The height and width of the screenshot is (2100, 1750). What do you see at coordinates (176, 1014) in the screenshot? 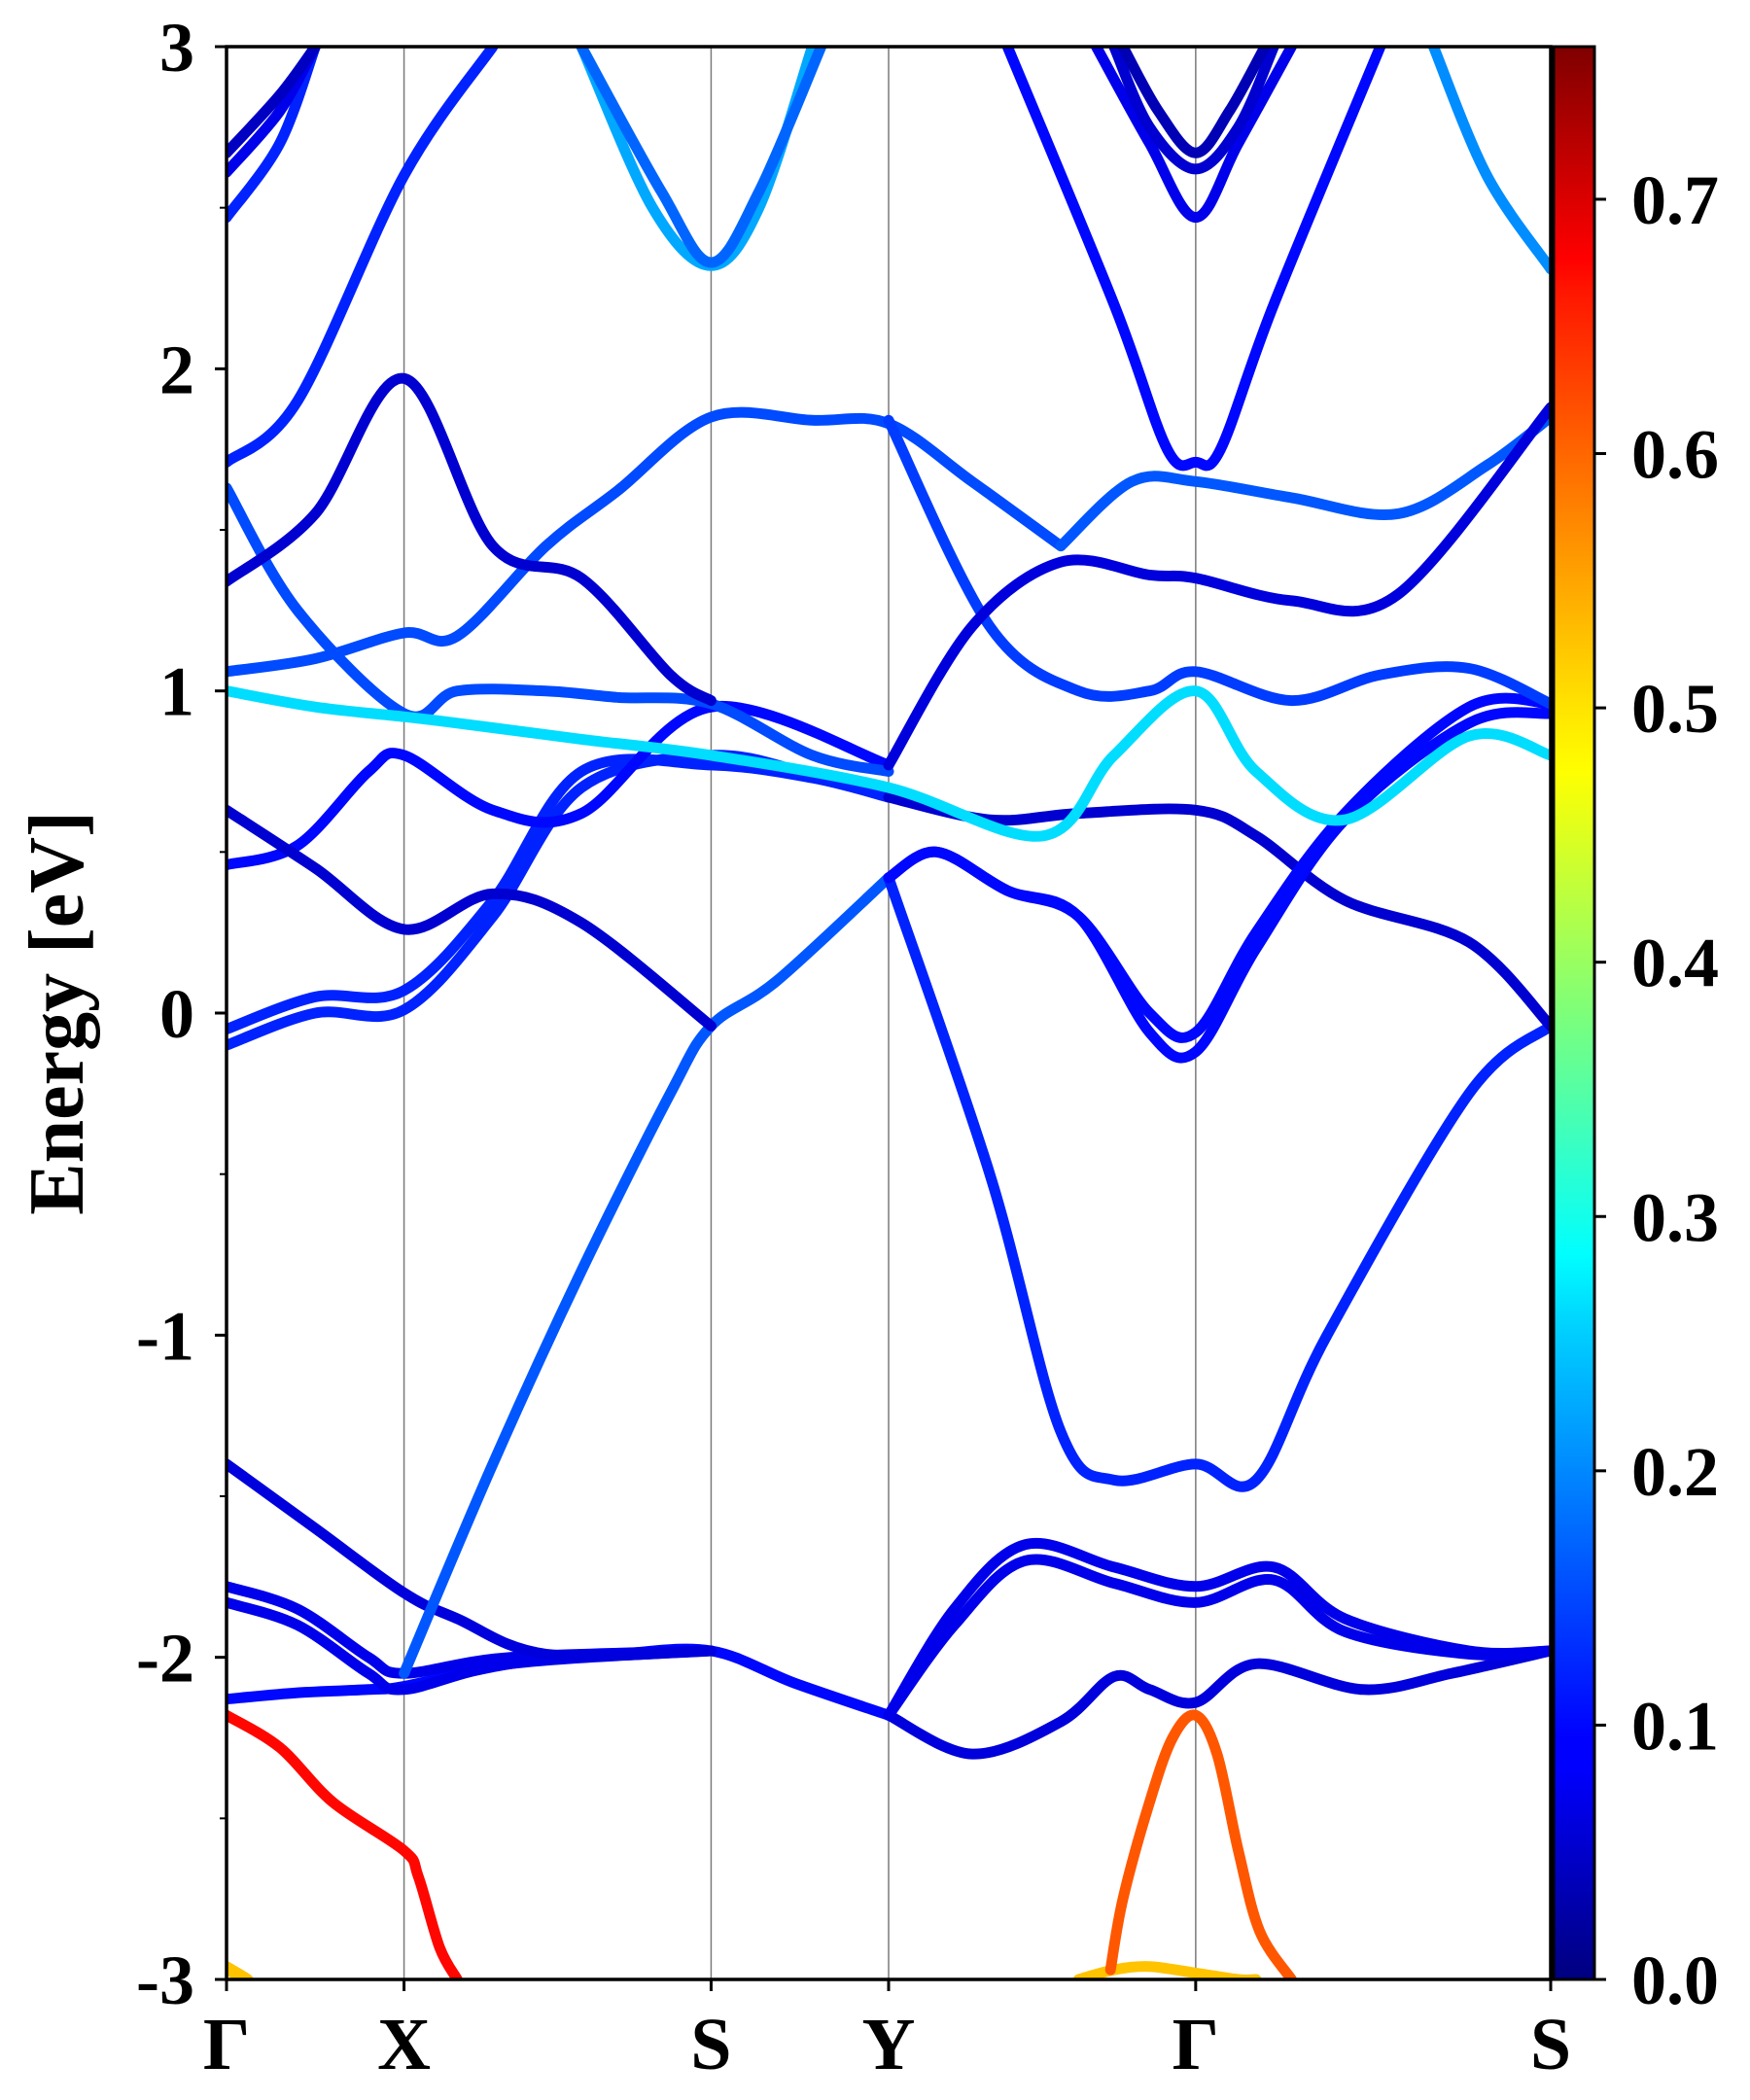
I see `y-tick-label: 0` at bounding box center [176, 1014].